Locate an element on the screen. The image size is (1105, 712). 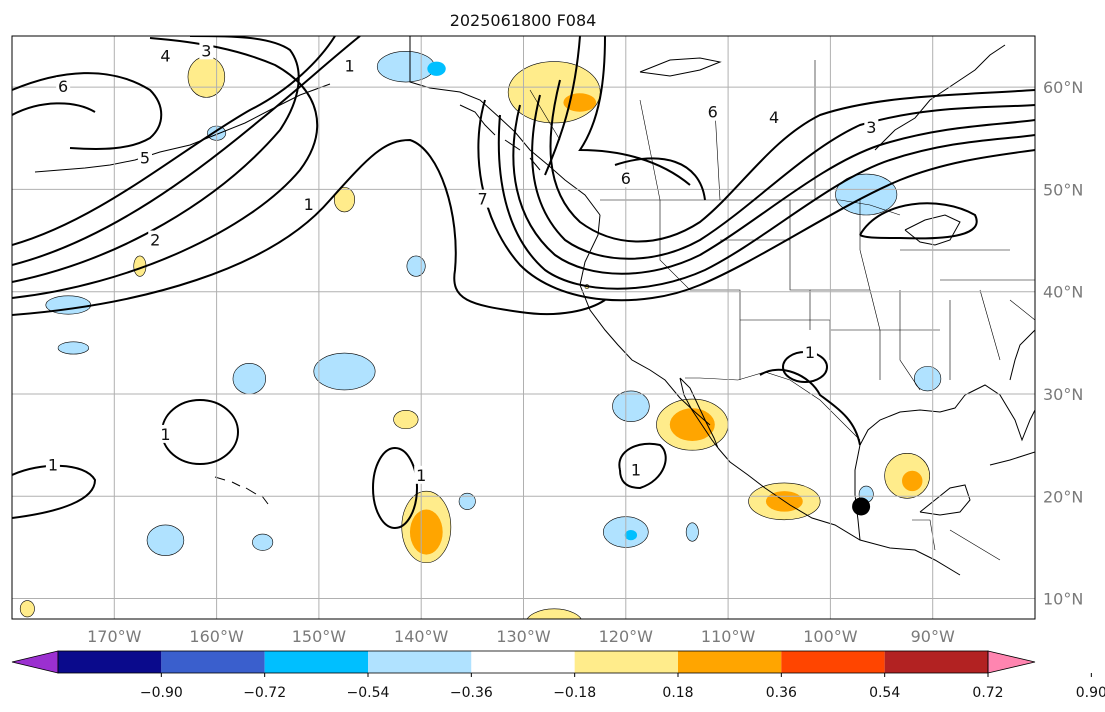
us-states-east is located at coordinates (967, 340).